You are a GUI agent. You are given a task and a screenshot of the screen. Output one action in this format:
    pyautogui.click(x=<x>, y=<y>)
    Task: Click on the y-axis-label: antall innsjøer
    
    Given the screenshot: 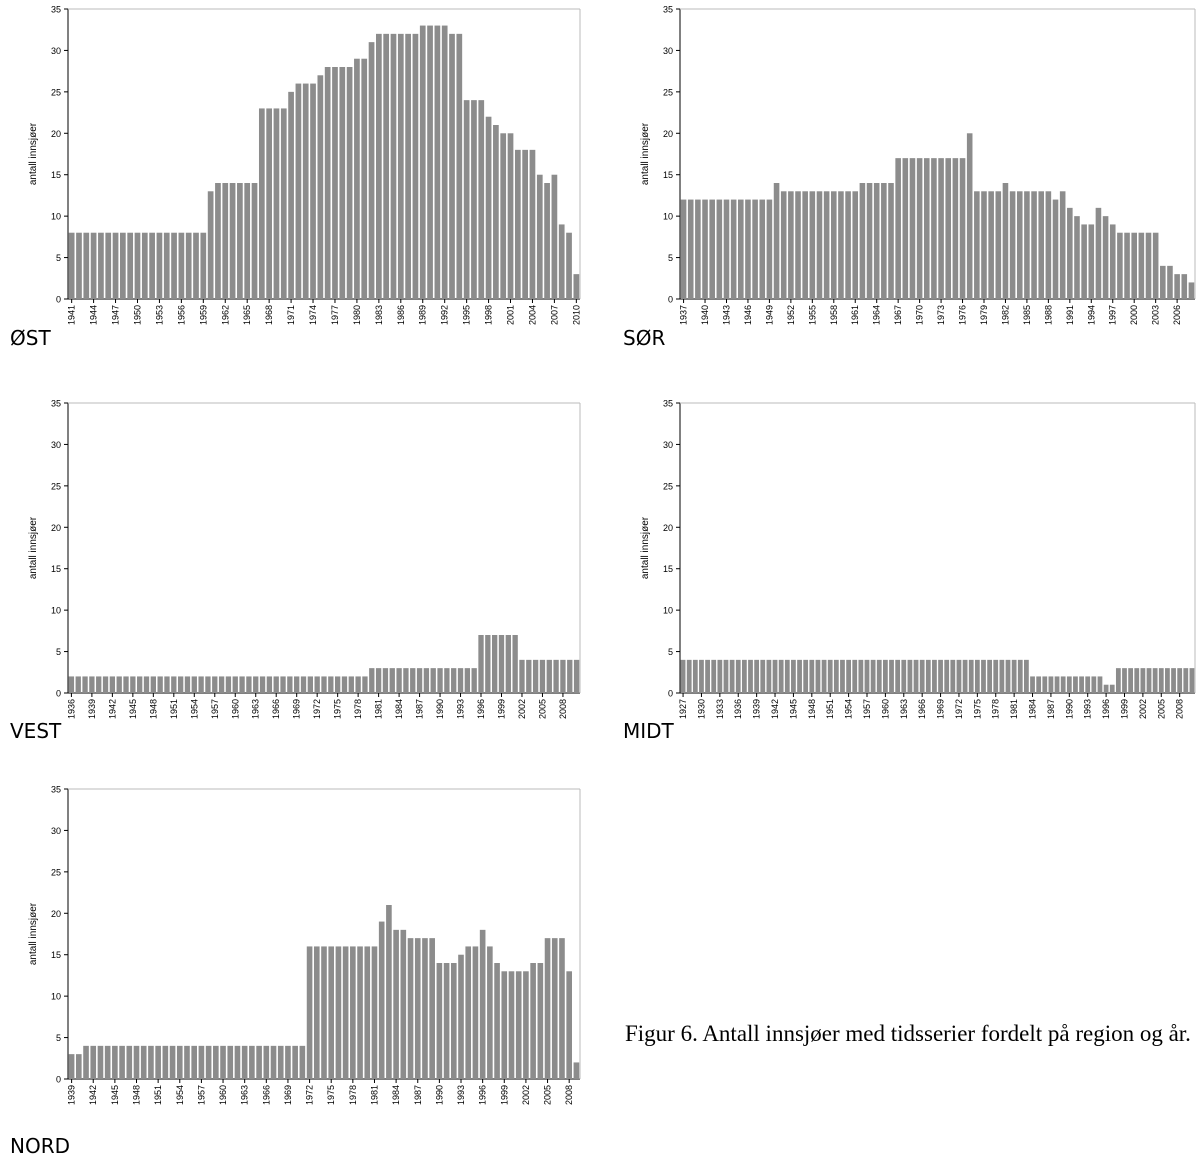 What is the action you would take?
    pyautogui.click(x=33, y=933)
    